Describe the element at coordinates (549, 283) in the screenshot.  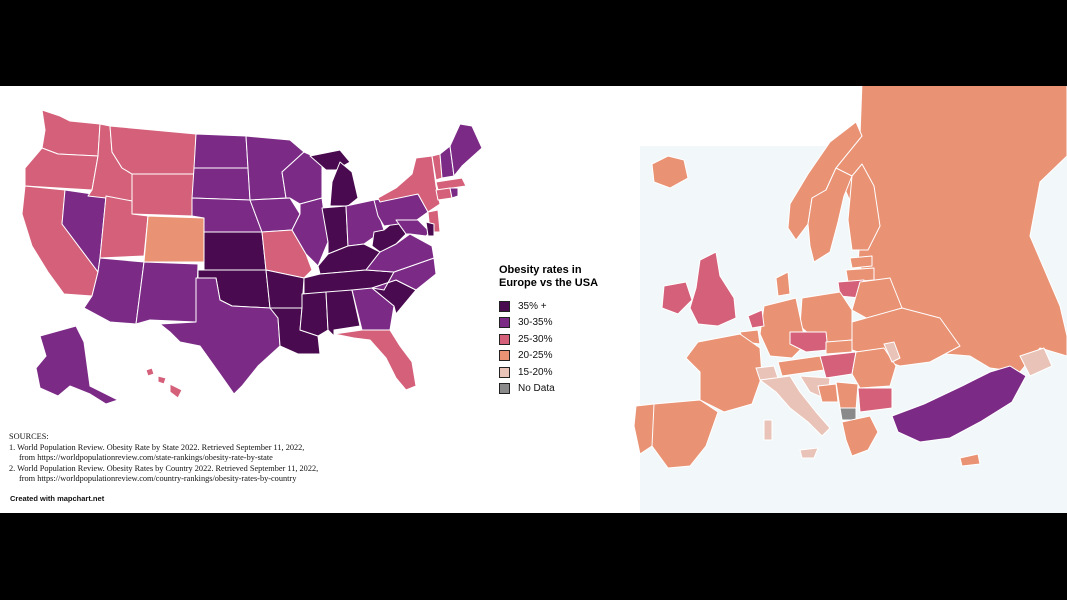
I see `legend-title-line2: Europe vs the USA` at that location.